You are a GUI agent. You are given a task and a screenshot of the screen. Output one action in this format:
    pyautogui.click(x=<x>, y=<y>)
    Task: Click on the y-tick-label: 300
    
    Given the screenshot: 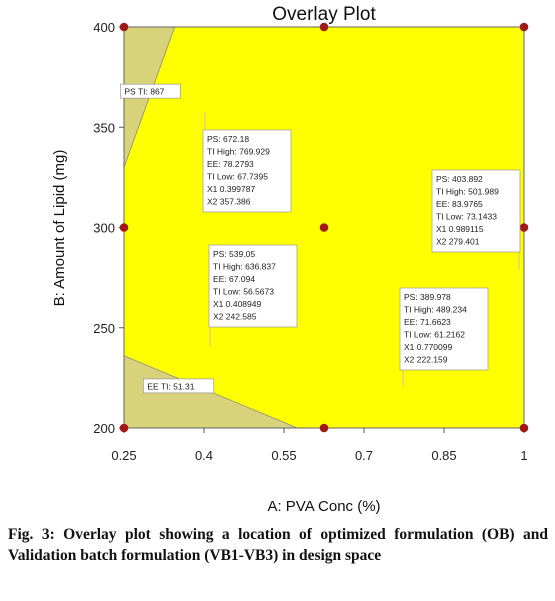 What is the action you would take?
    pyautogui.click(x=104, y=228)
    